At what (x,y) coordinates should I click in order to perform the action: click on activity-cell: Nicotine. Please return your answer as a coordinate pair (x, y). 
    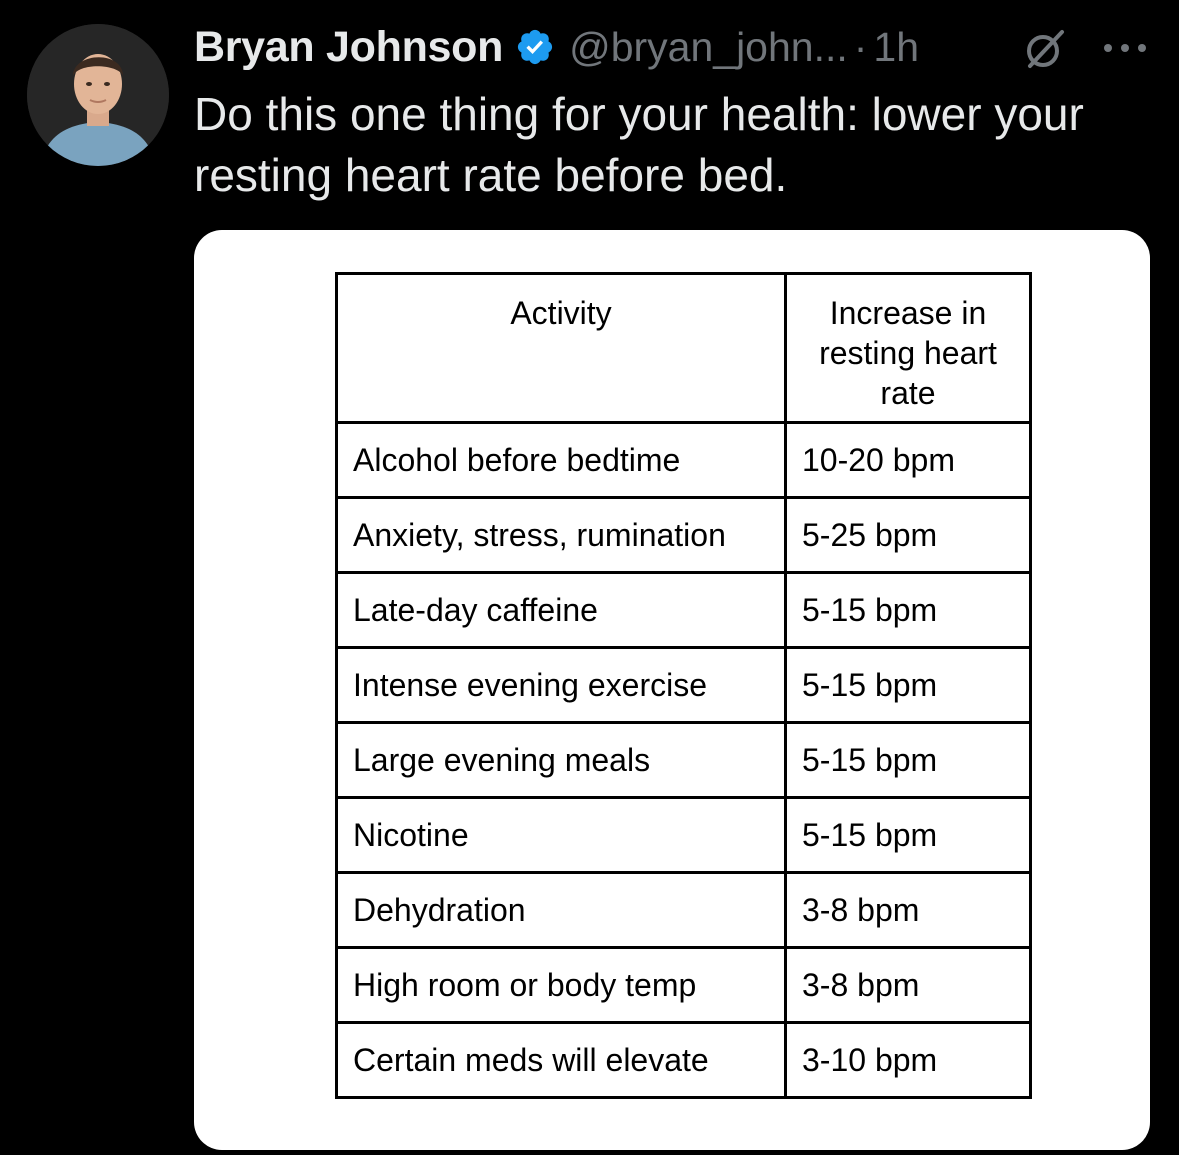
    Looking at the image, I should click on (561, 835).